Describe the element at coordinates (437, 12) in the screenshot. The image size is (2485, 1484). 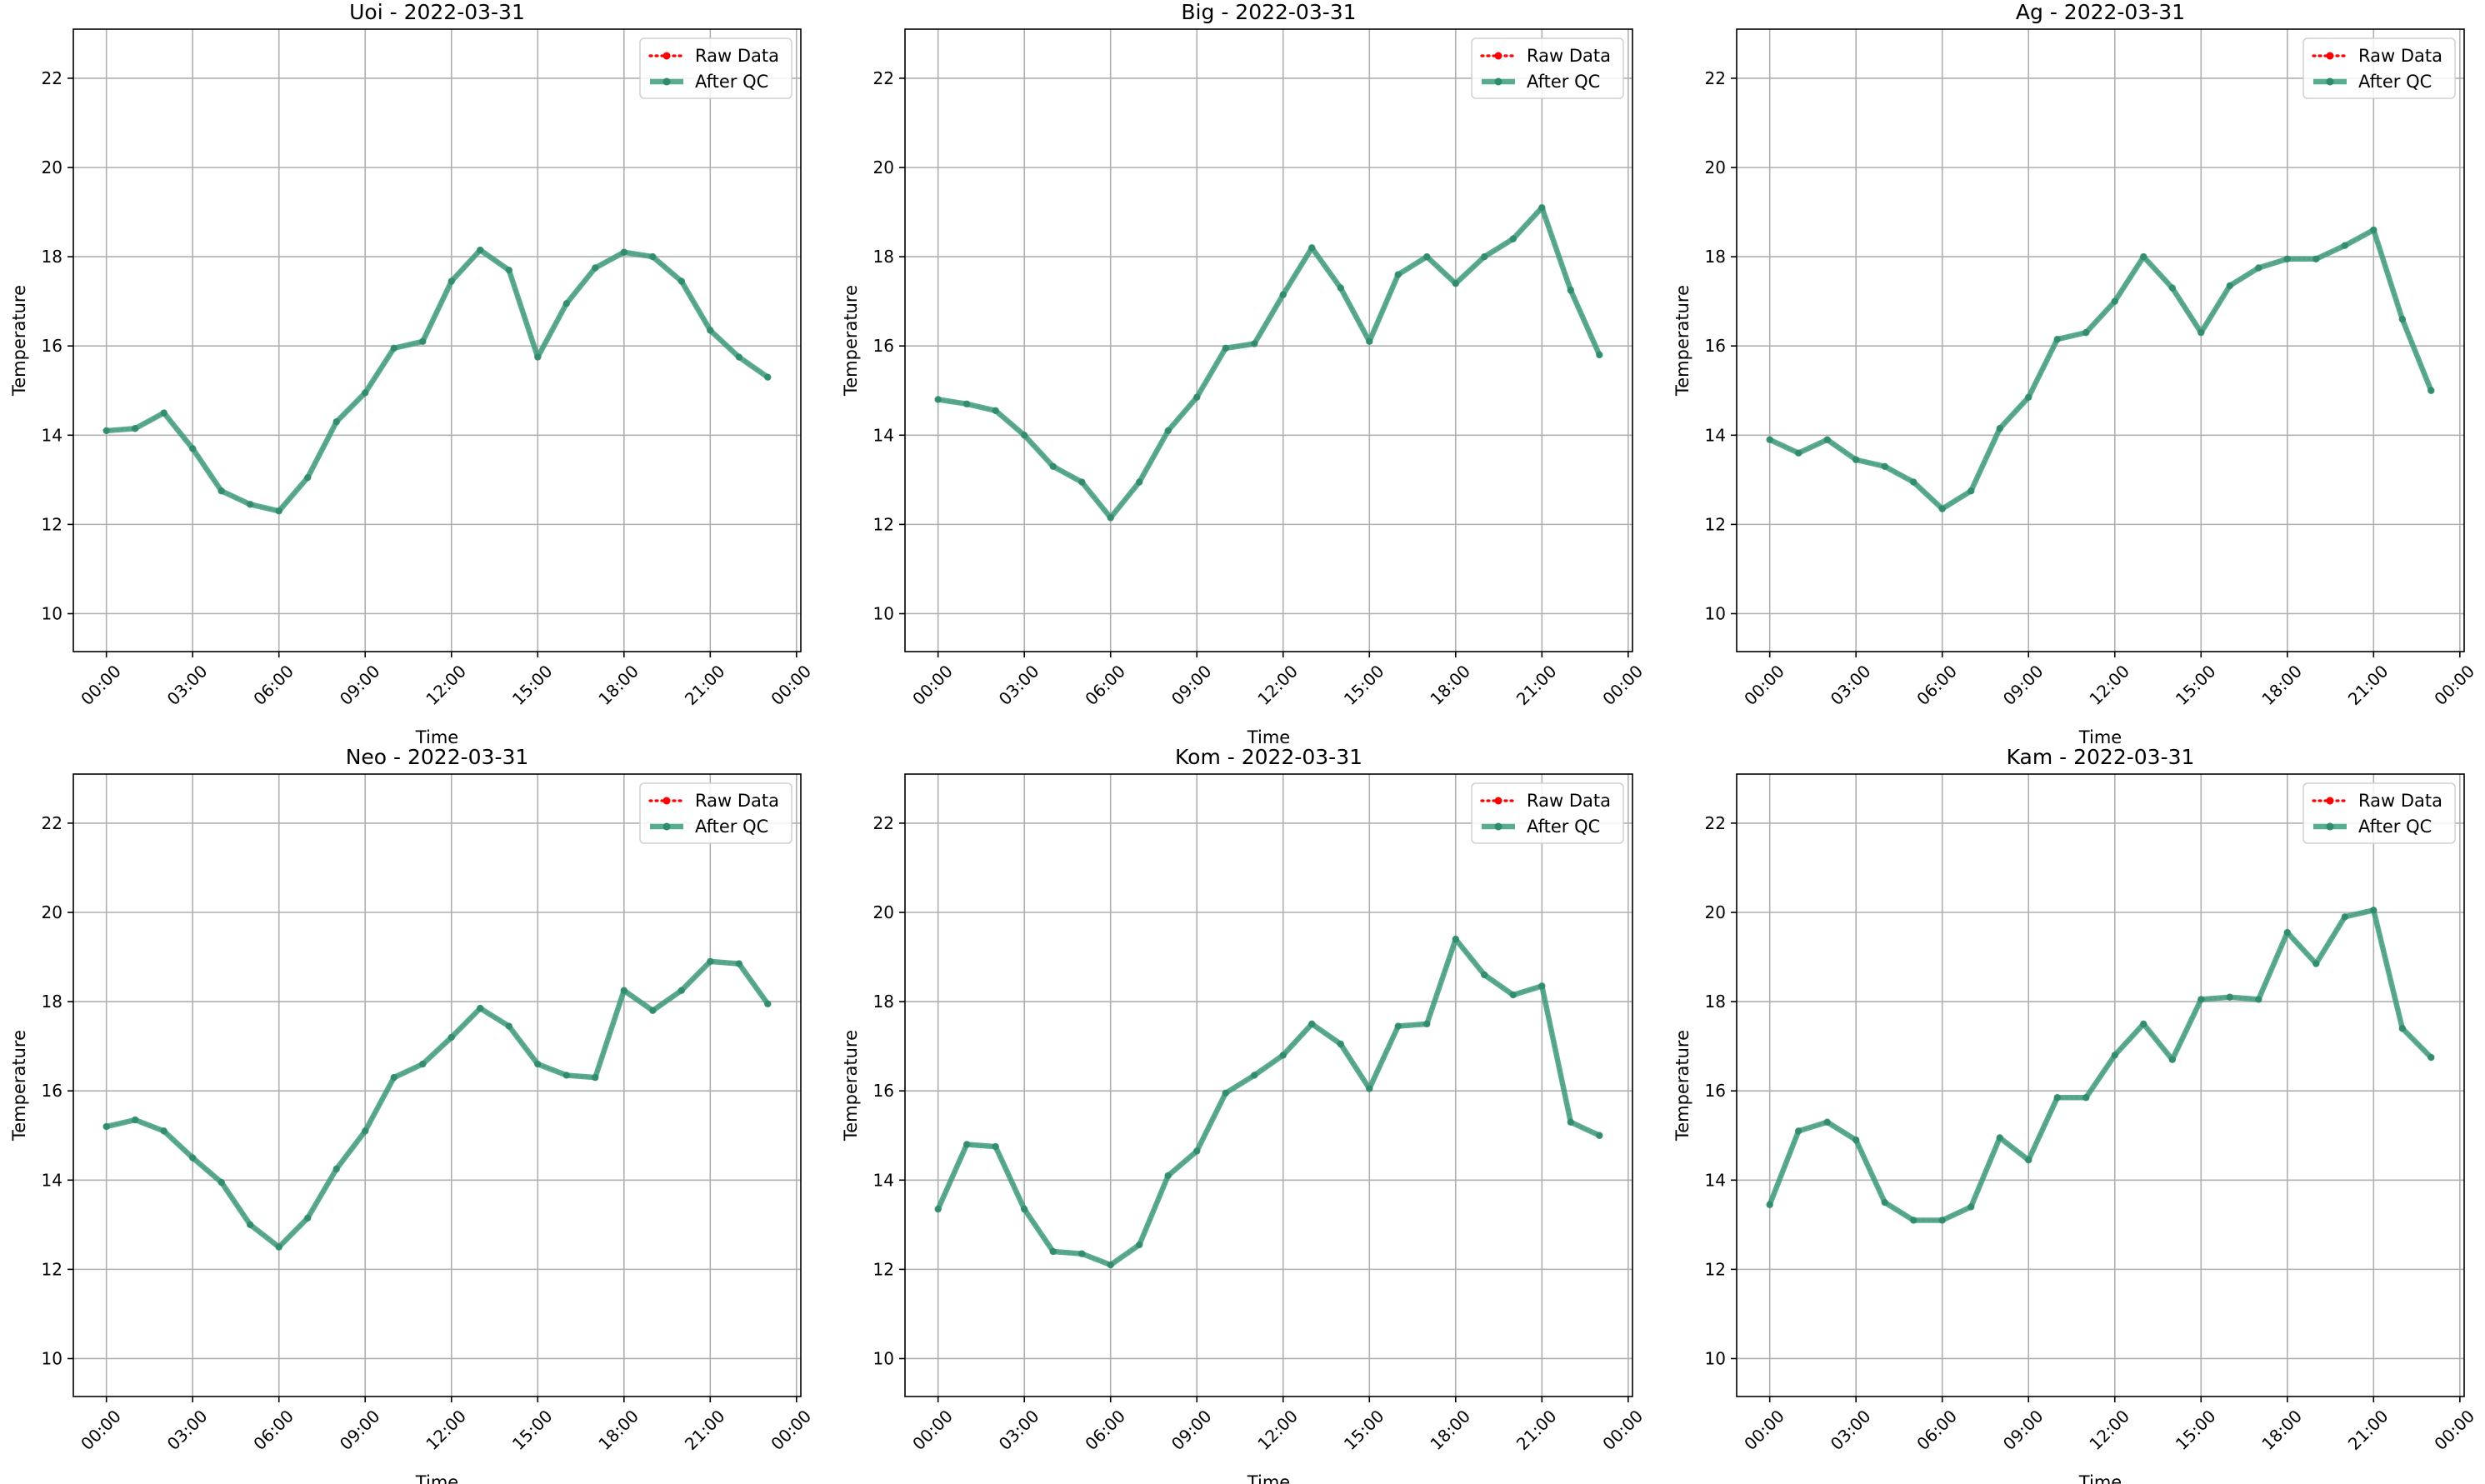
I see `chart-title: Uoi - 2022-03-31` at that location.